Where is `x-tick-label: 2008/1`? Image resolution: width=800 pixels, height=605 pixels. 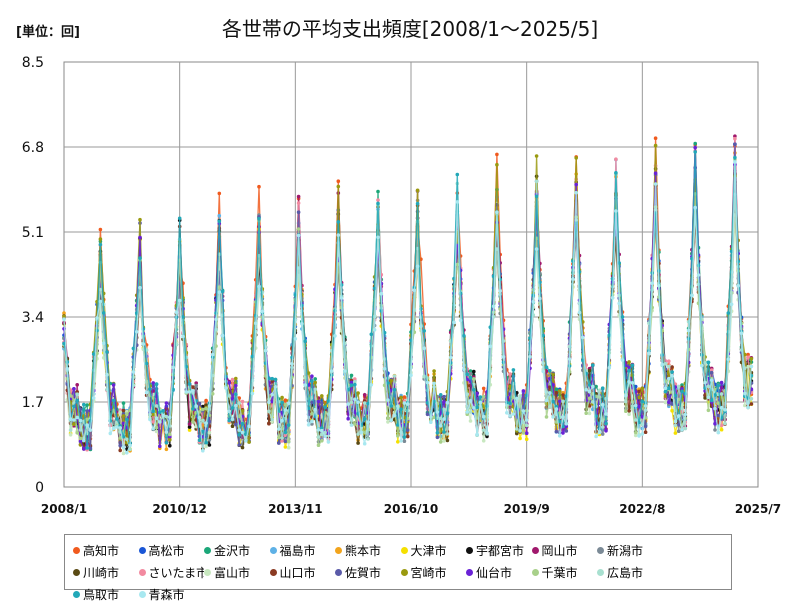
x-tick-label: 2008/1 is located at coordinates (64, 509).